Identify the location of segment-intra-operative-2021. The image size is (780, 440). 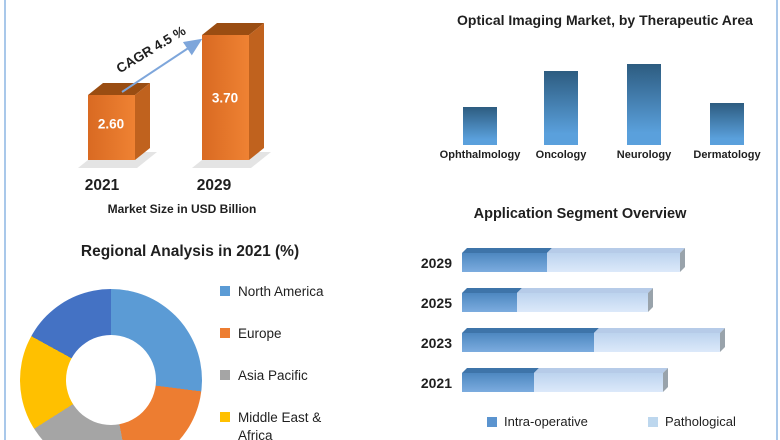
(498, 382).